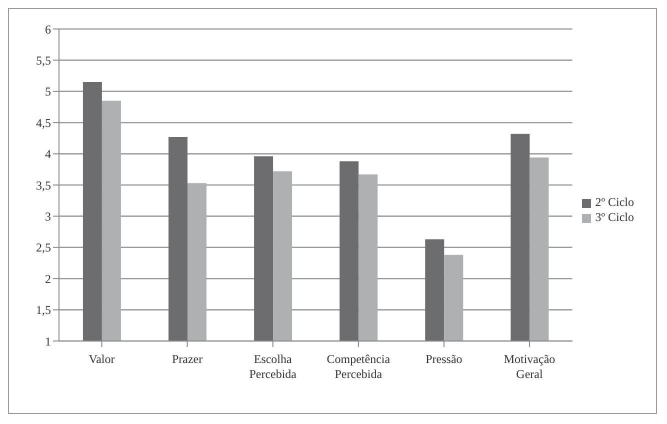  Describe the element at coordinates (101, 359) in the screenshot. I see `x-tick-label: Valor` at that location.